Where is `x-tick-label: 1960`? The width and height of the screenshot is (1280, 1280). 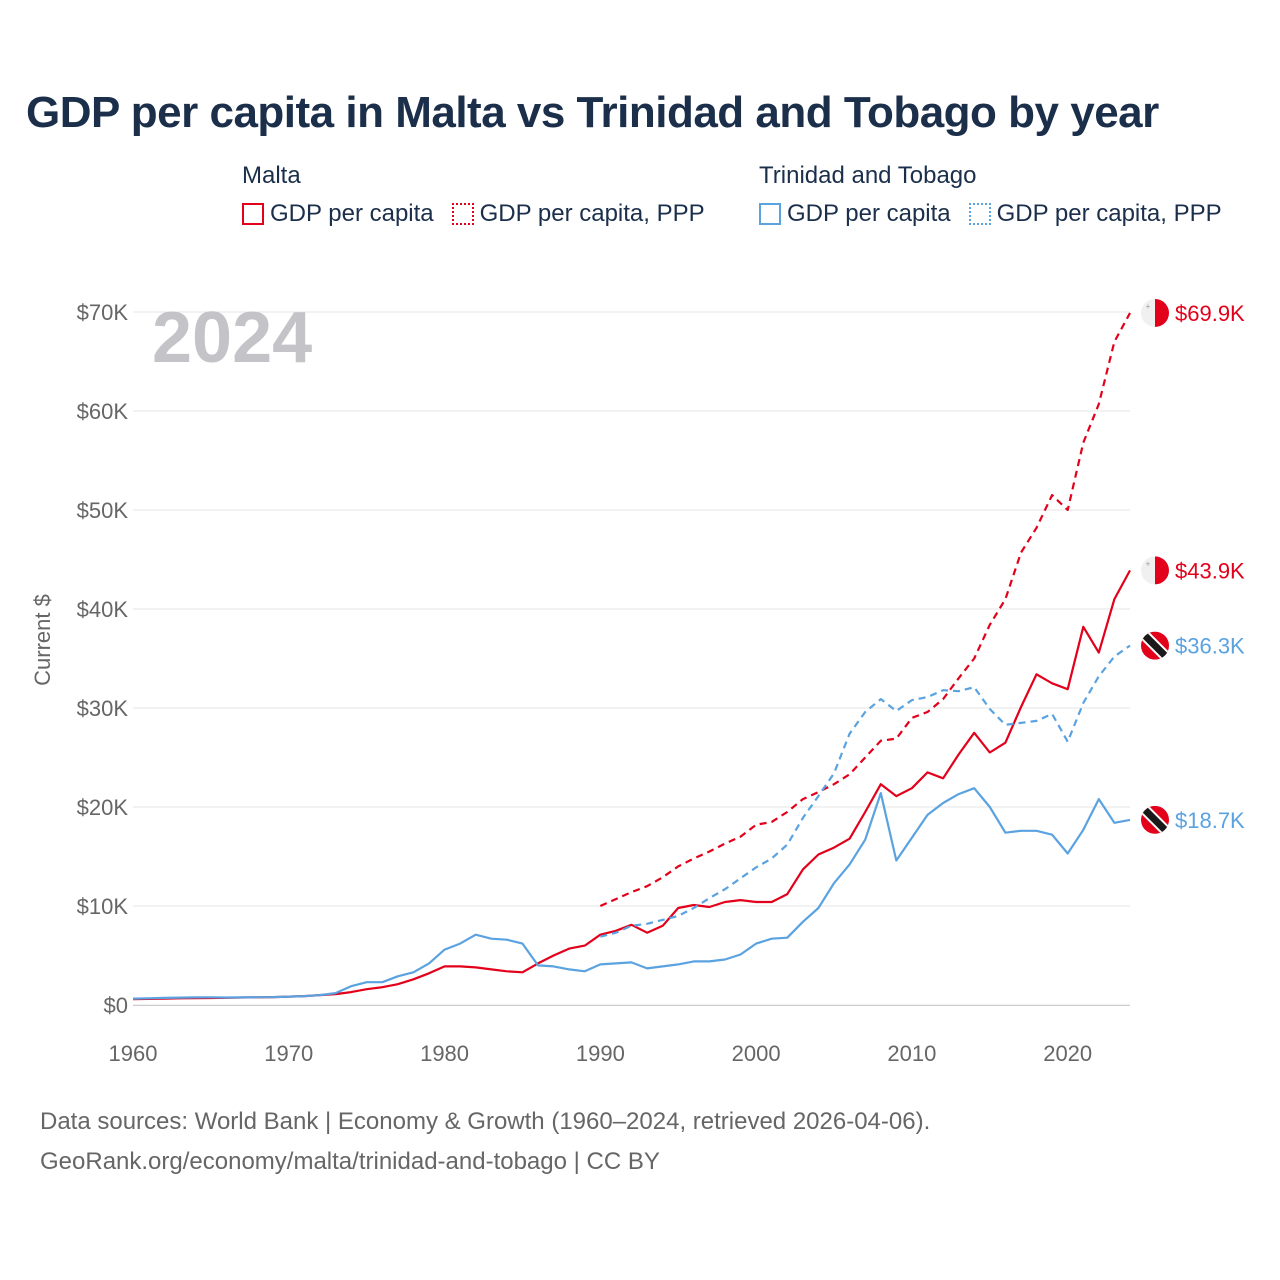
x-tick-label: 1960 is located at coordinates (133, 1053).